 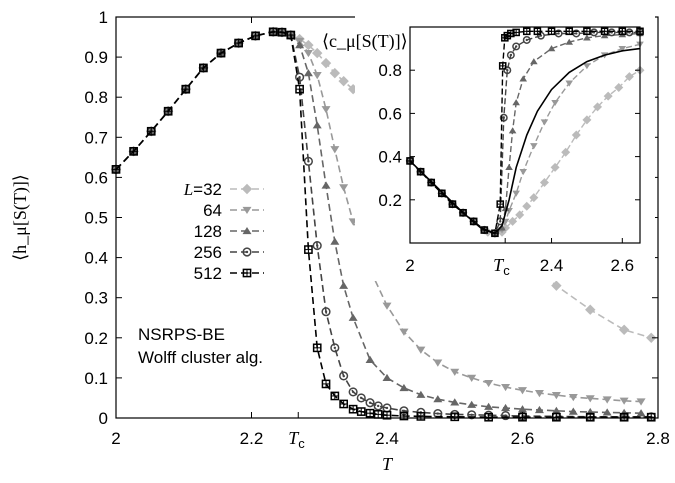 I want to click on legend: L=32 64 128 256 512, so click(x=223, y=231).